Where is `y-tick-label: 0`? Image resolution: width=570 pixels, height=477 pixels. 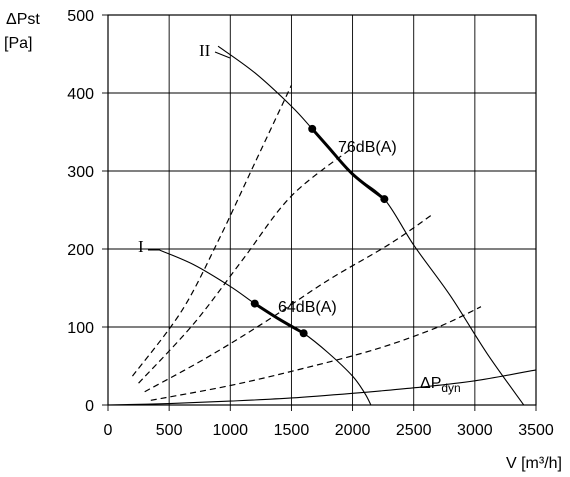 y-tick-label: 0 is located at coordinates (89, 406).